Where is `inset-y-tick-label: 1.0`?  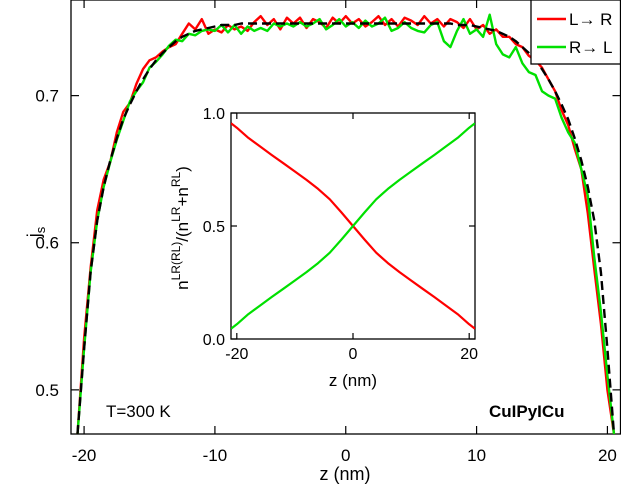 inset-y-tick-label: 1.0 is located at coordinates (214, 114).